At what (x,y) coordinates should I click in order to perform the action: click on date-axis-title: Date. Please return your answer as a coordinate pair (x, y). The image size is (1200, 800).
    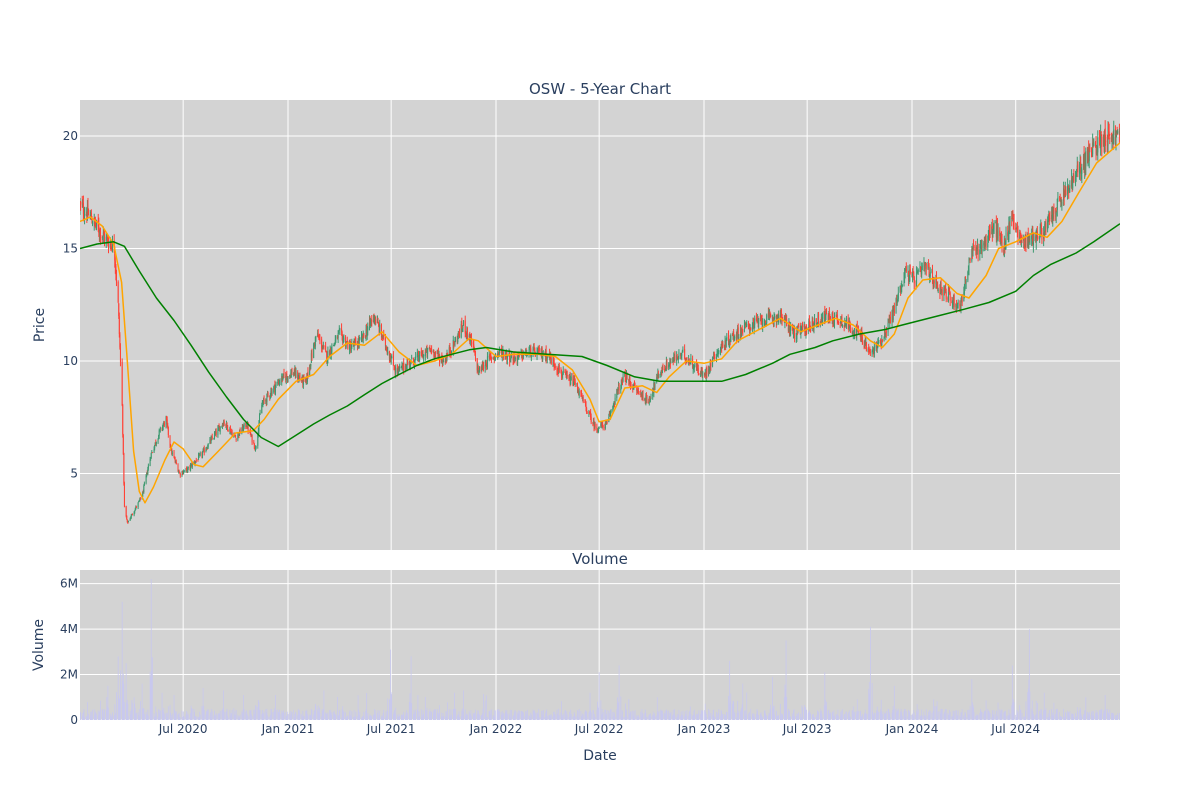
    Looking at the image, I should click on (599, 756).